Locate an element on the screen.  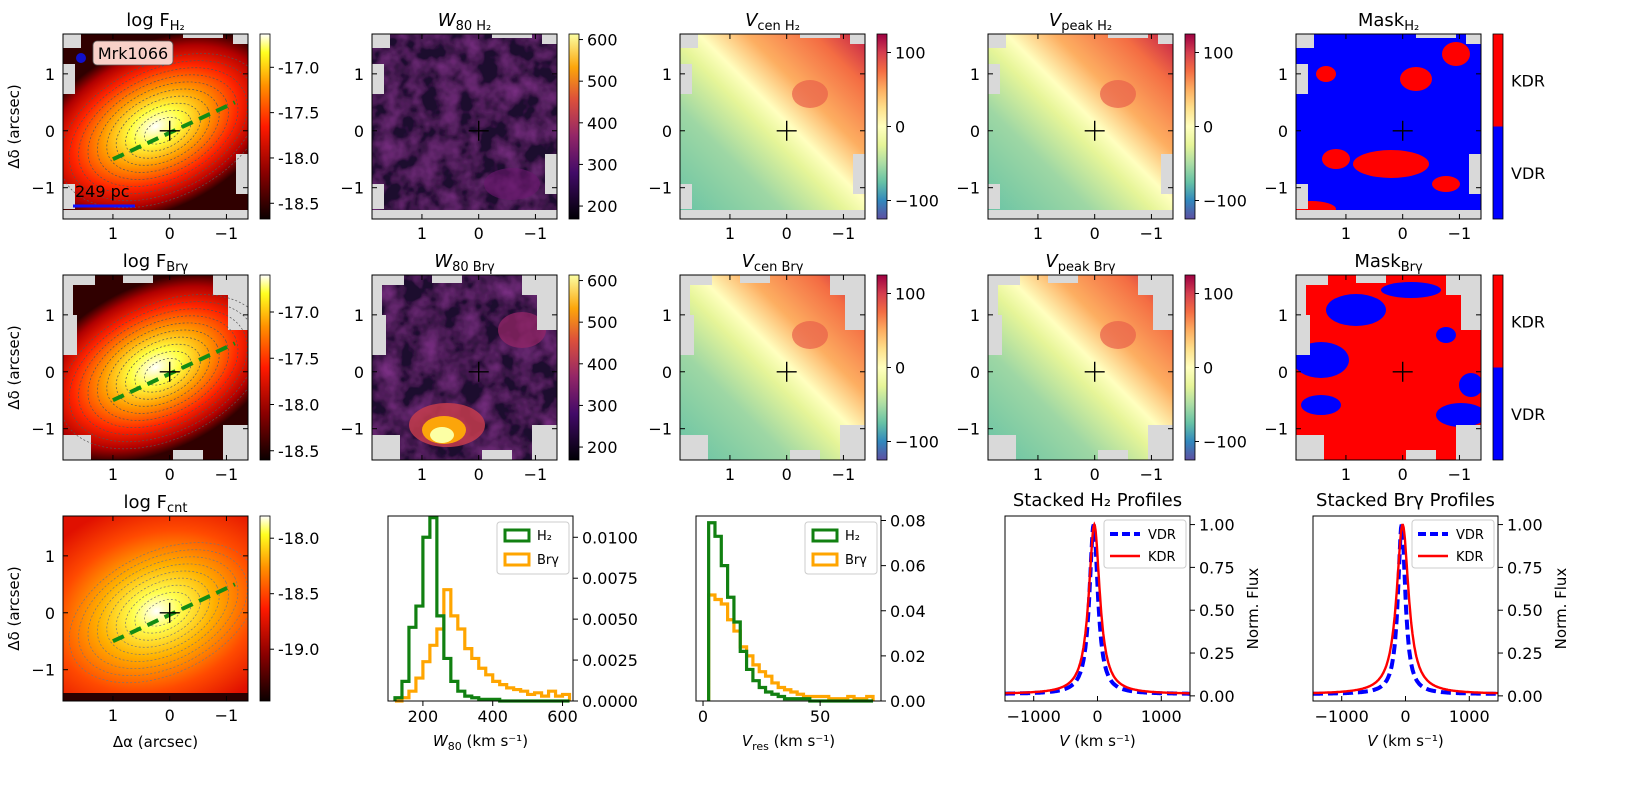
cbar-mask-0-label: VDR is located at coordinates (1528, 173).